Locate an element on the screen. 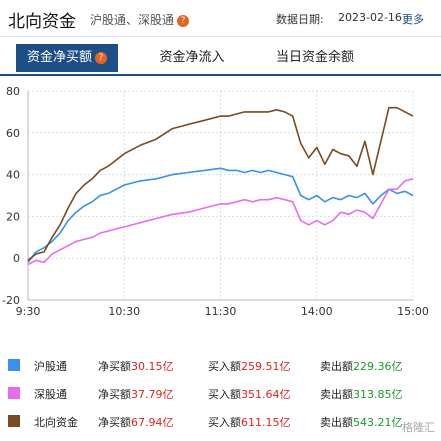  legend-sell-value: 543.21亿 is located at coordinates (378, 422).